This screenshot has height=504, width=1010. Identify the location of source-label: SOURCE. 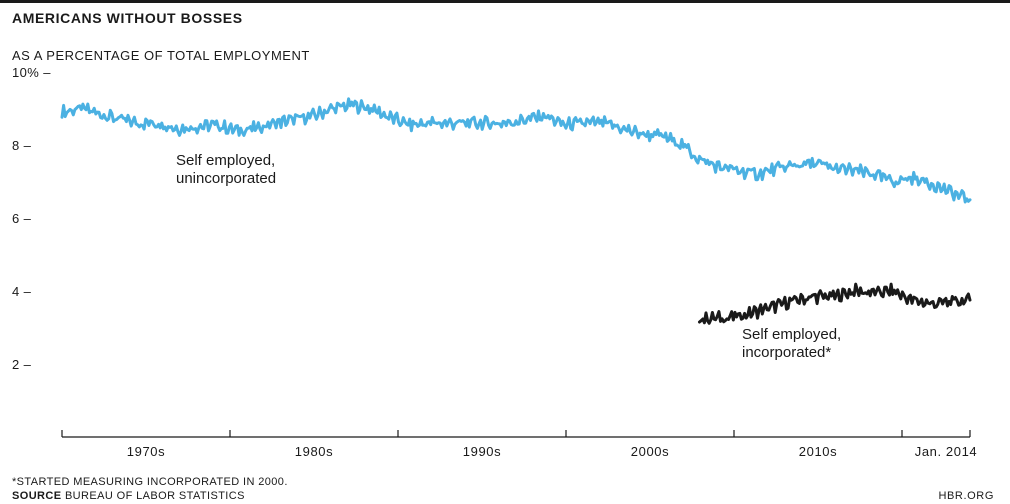
(37, 496).